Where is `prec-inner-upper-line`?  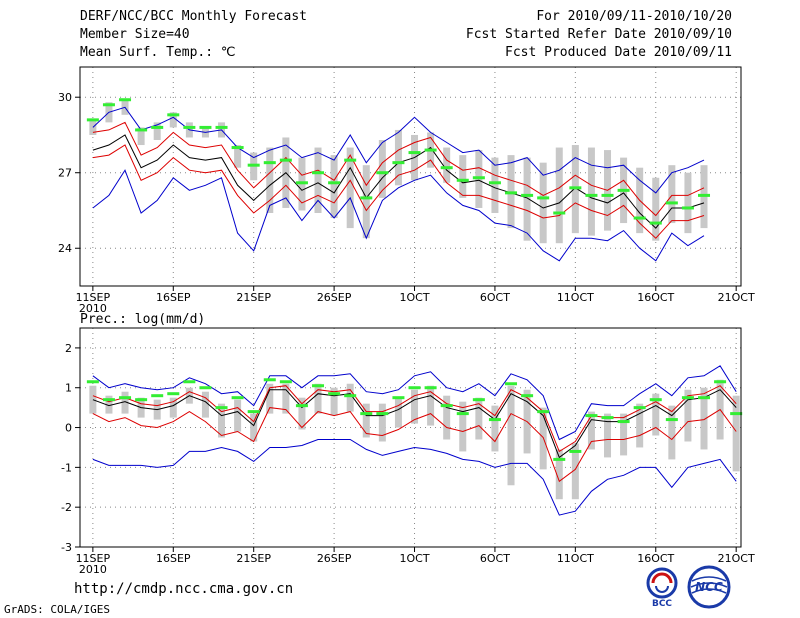 prec-inner-upper-line is located at coordinates (414, 419).